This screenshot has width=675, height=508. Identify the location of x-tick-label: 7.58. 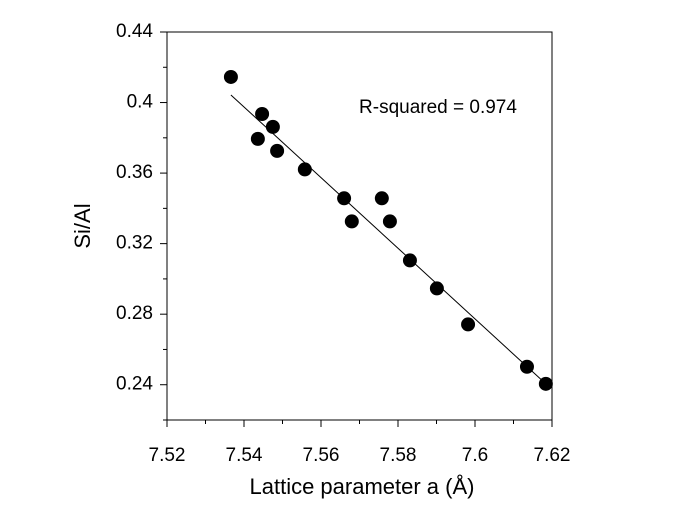
(398, 455).